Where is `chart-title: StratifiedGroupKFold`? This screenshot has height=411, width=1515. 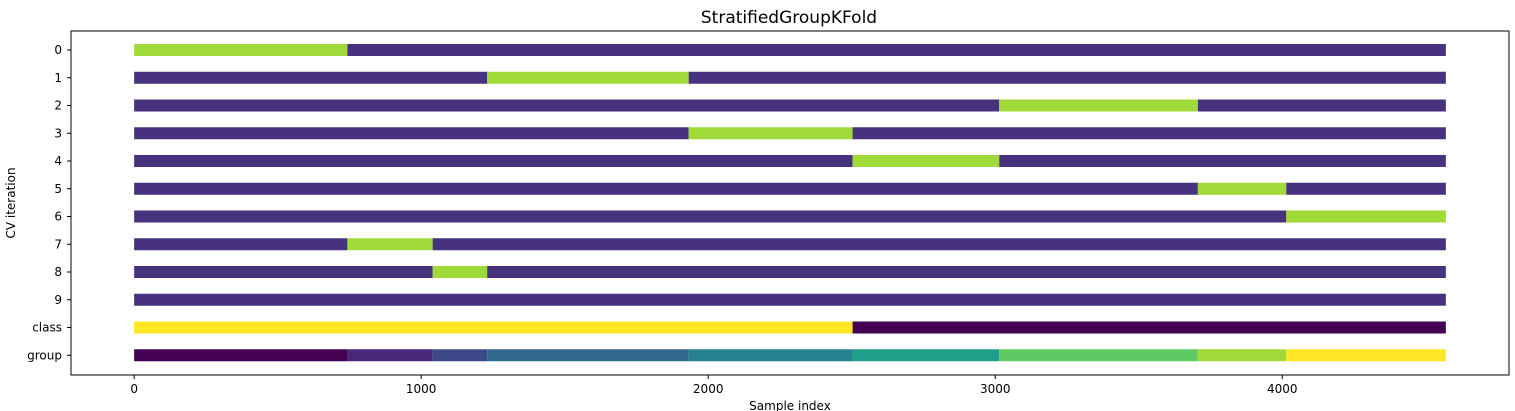
chart-title: StratifiedGroupKFold is located at coordinates (789, 18).